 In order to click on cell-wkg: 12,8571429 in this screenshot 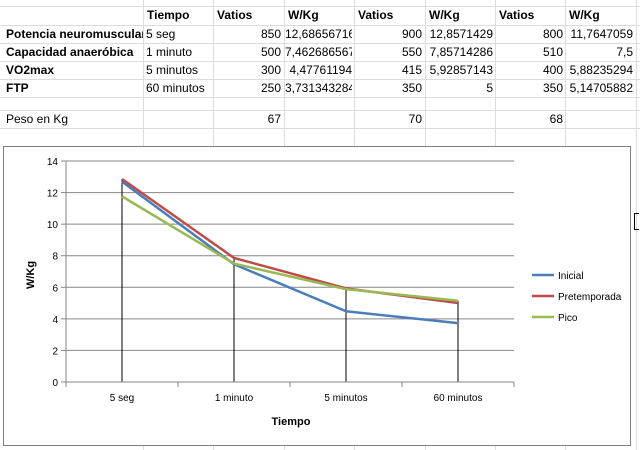, I will do `click(461, 34)`.